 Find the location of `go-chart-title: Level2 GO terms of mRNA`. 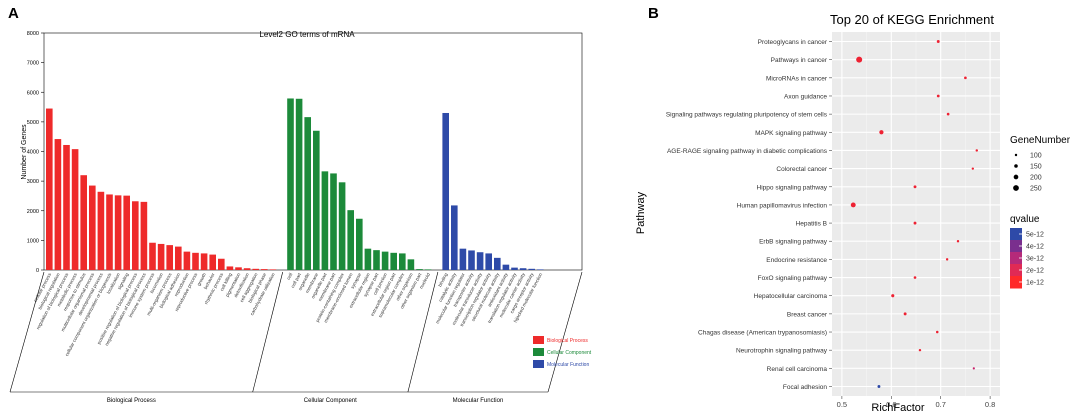

go-chart-title: Level2 GO terms of mRNA is located at coordinates (307, 34).